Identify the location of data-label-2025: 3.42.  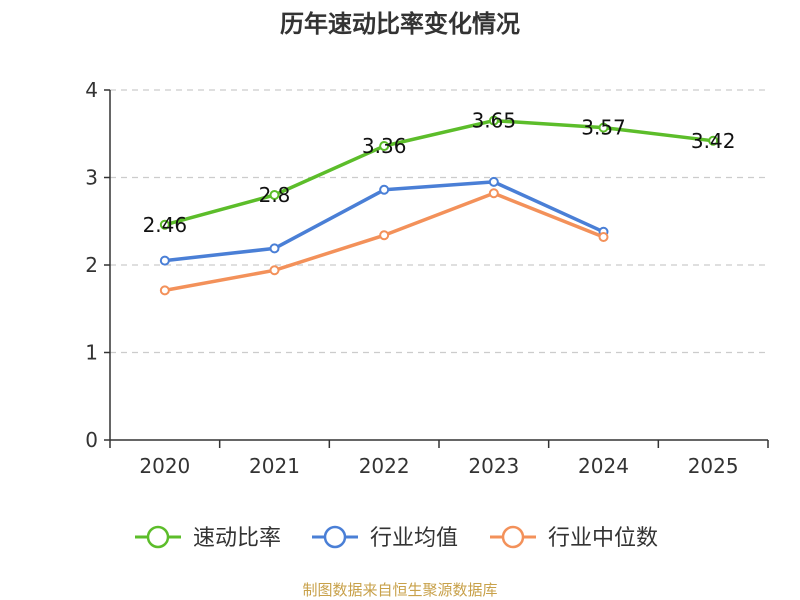
(713, 141).